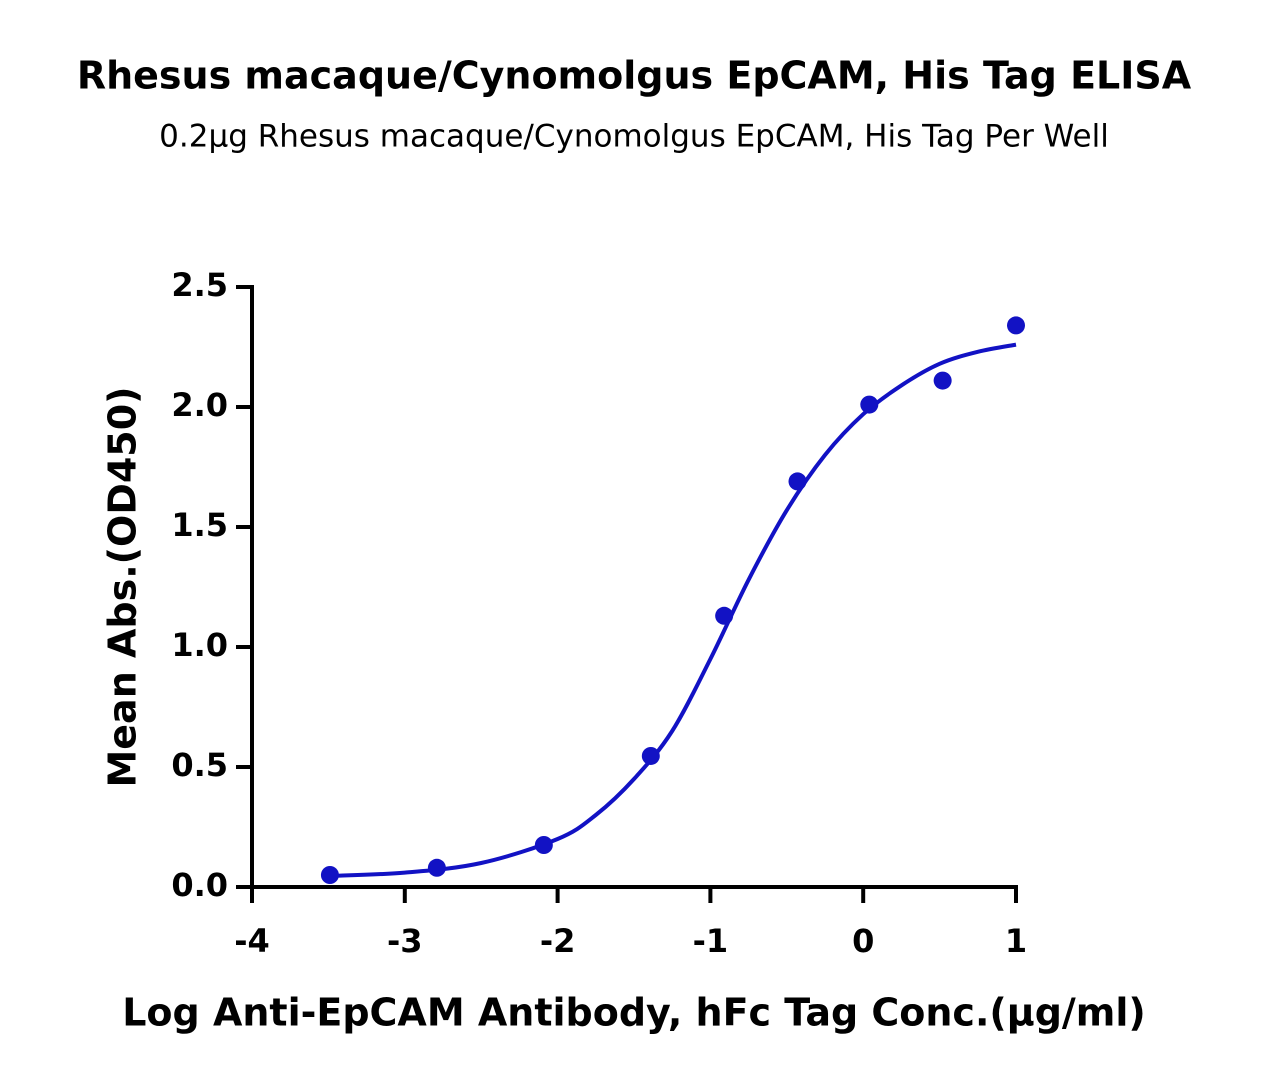 Image resolution: width=1269 pixels, height=1090 pixels. What do you see at coordinates (1016, 941) in the screenshot?
I see `x-tick-label: 1` at bounding box center [1016, 941].